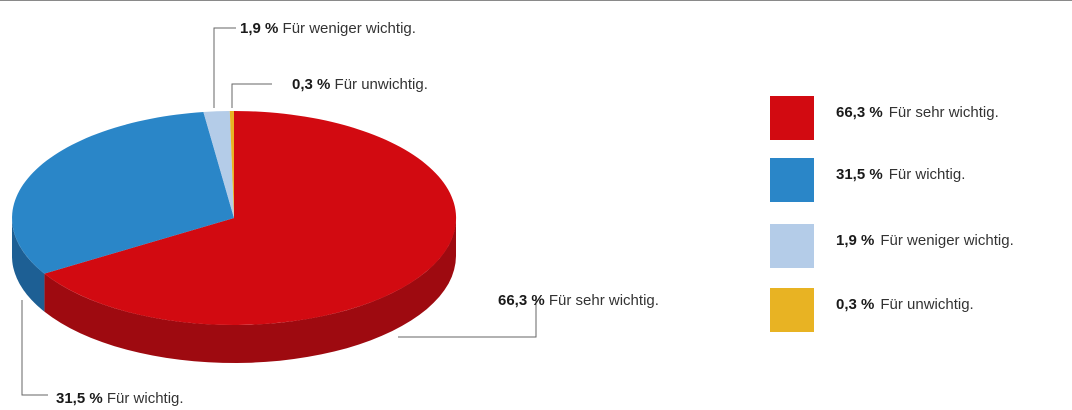 The width and height of the screenshot is (1072, 410). I want to click on callout-unwichtig: 0,3 % Für unwichtig., so click(360, 84).